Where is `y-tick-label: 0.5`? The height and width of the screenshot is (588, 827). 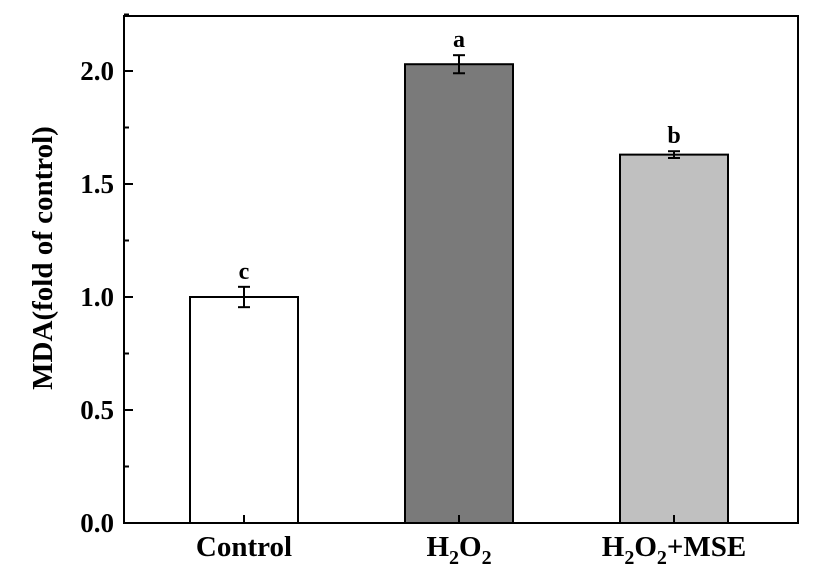 y-tick-label: 0.5 is located at coordinates (97, 410).